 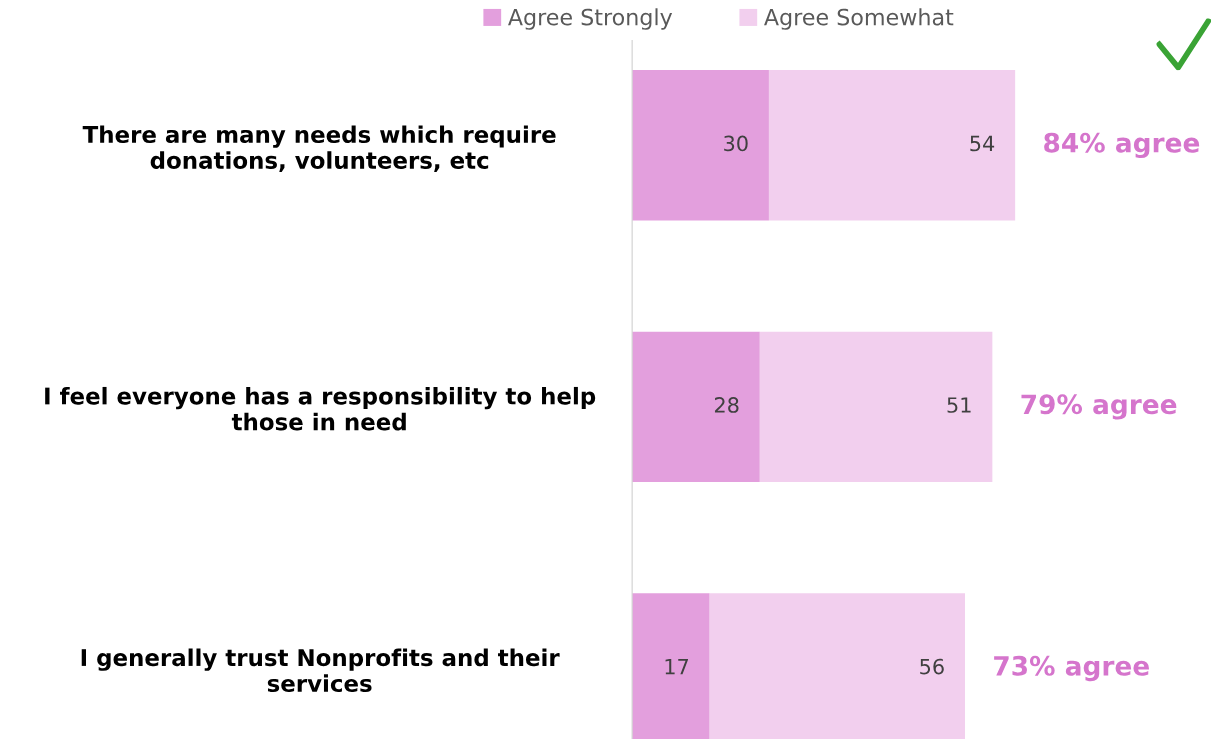 I want to click on legend-label: Agree Somewhat, so click(x=859, y=19).